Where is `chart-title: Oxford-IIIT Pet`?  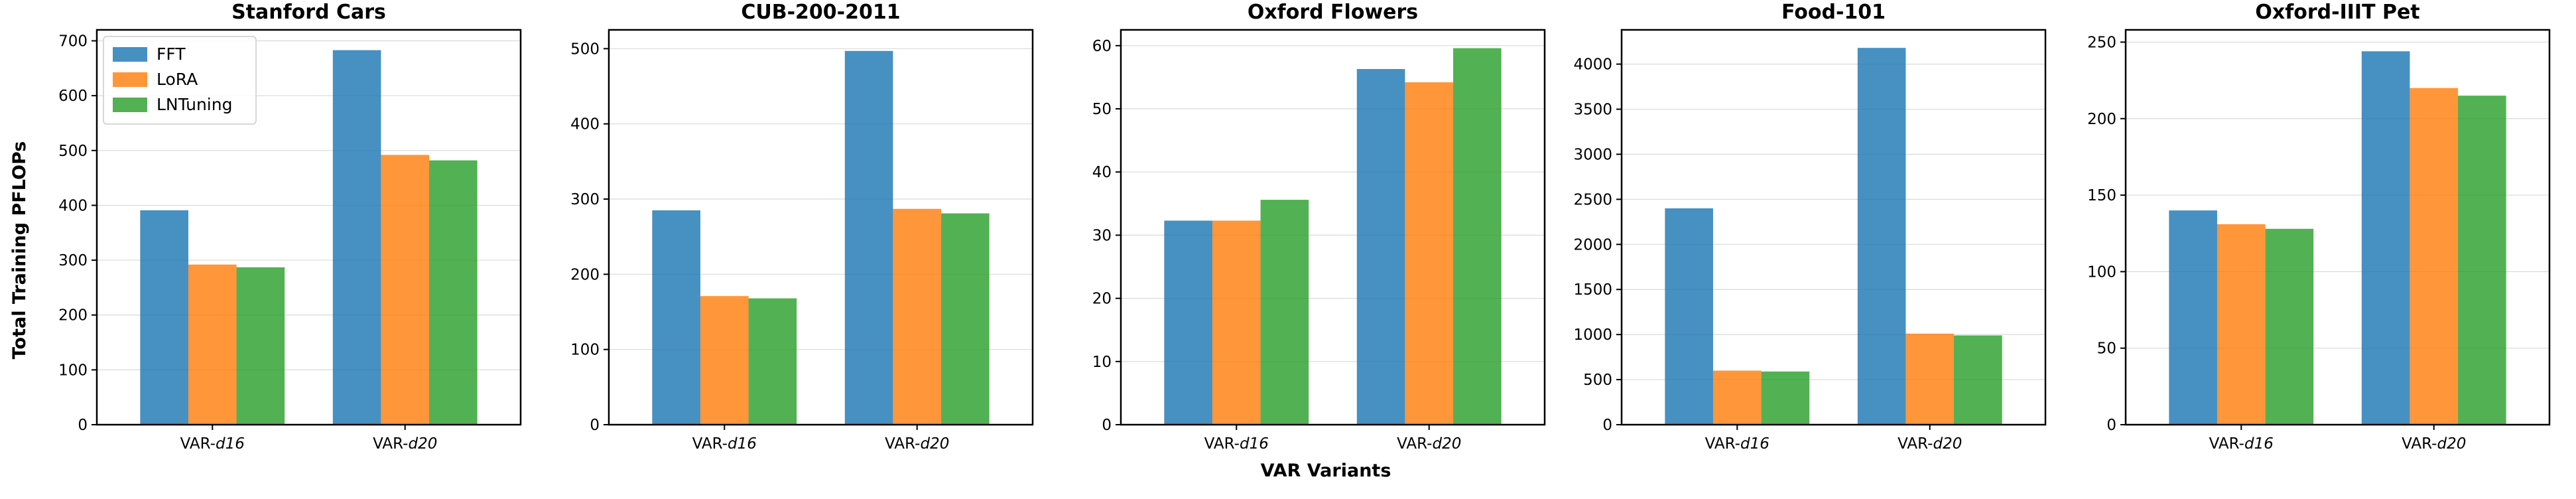 chart-title: Oxford-IIIT Pet is located at coordinates (2337, 12).